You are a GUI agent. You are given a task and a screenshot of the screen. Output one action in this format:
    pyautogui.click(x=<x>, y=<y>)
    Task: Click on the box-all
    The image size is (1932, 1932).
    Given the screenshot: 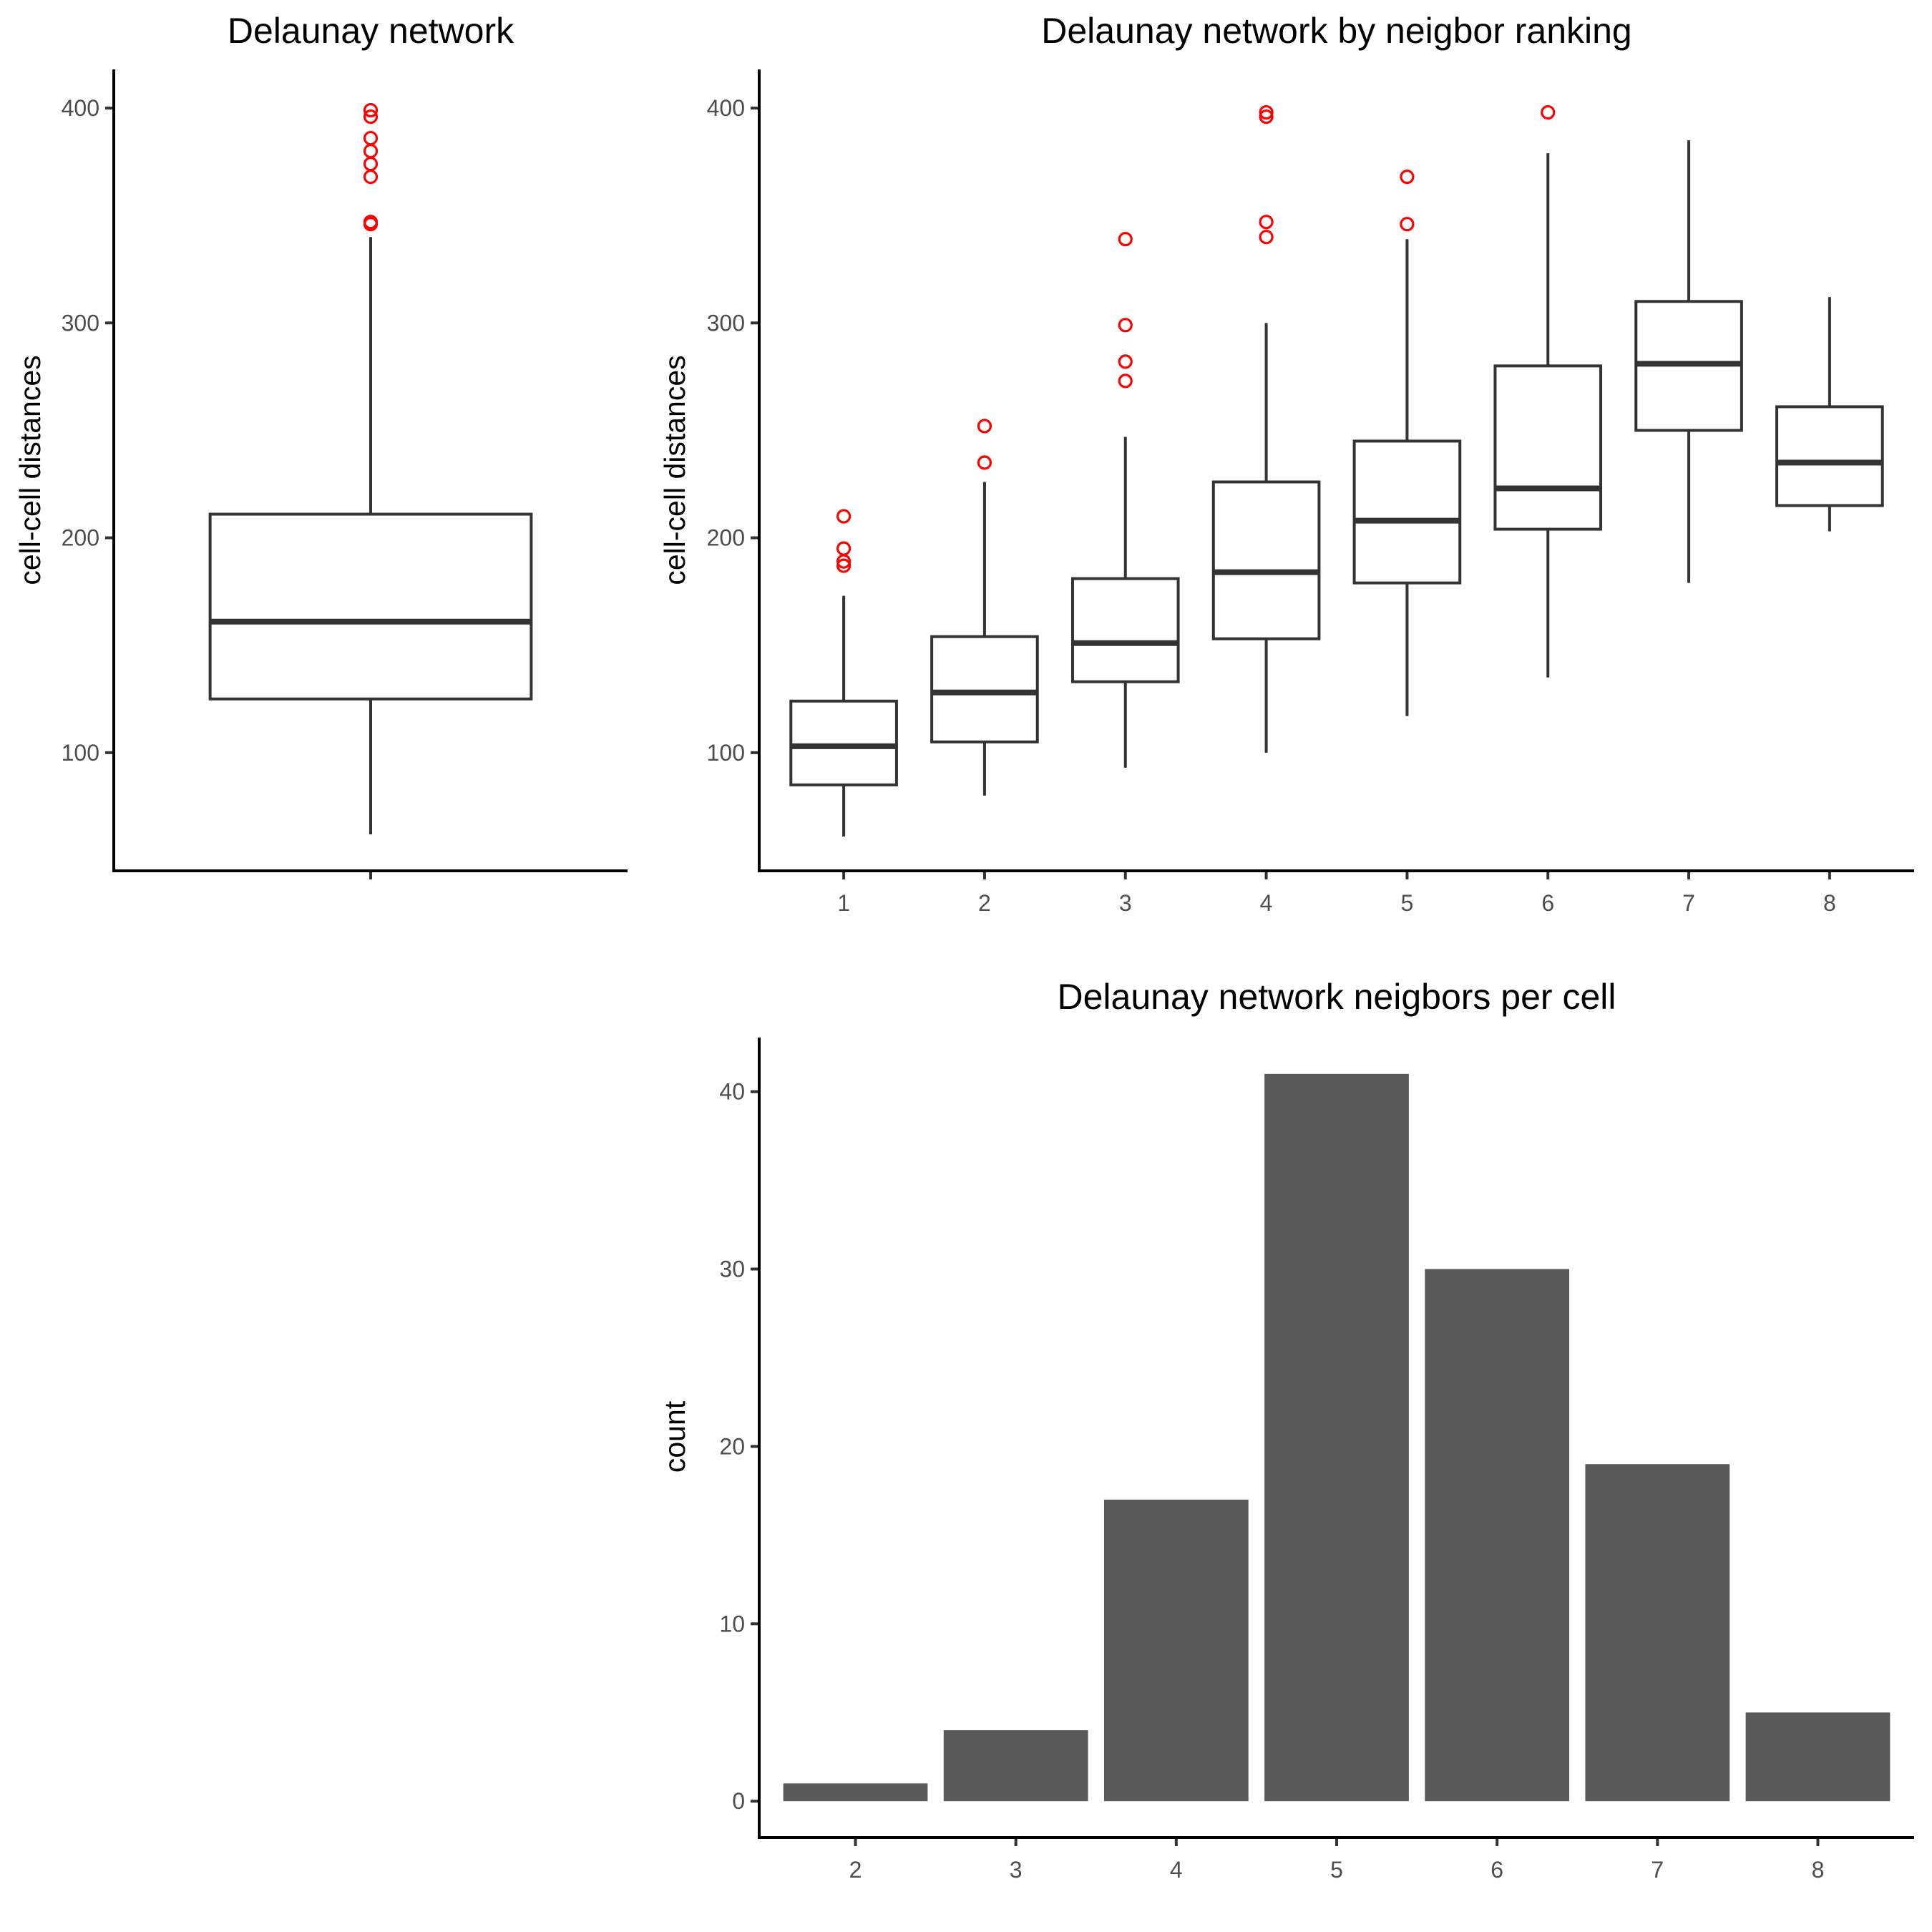 What is the action you would take?
    pyautogui.click(x=370, y=468)
    